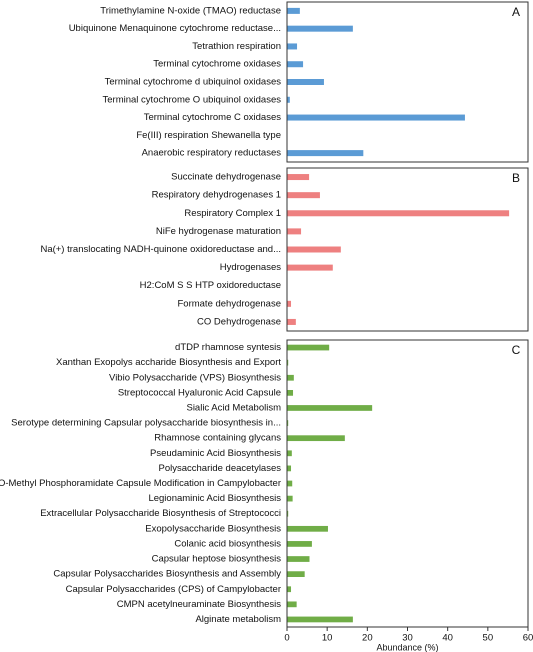  What do you see at coordinates (215, 453) in the screenshot?
I see `category-label: Pseudaminic Acid Biosynthesis` at bounding box center [215, 453].